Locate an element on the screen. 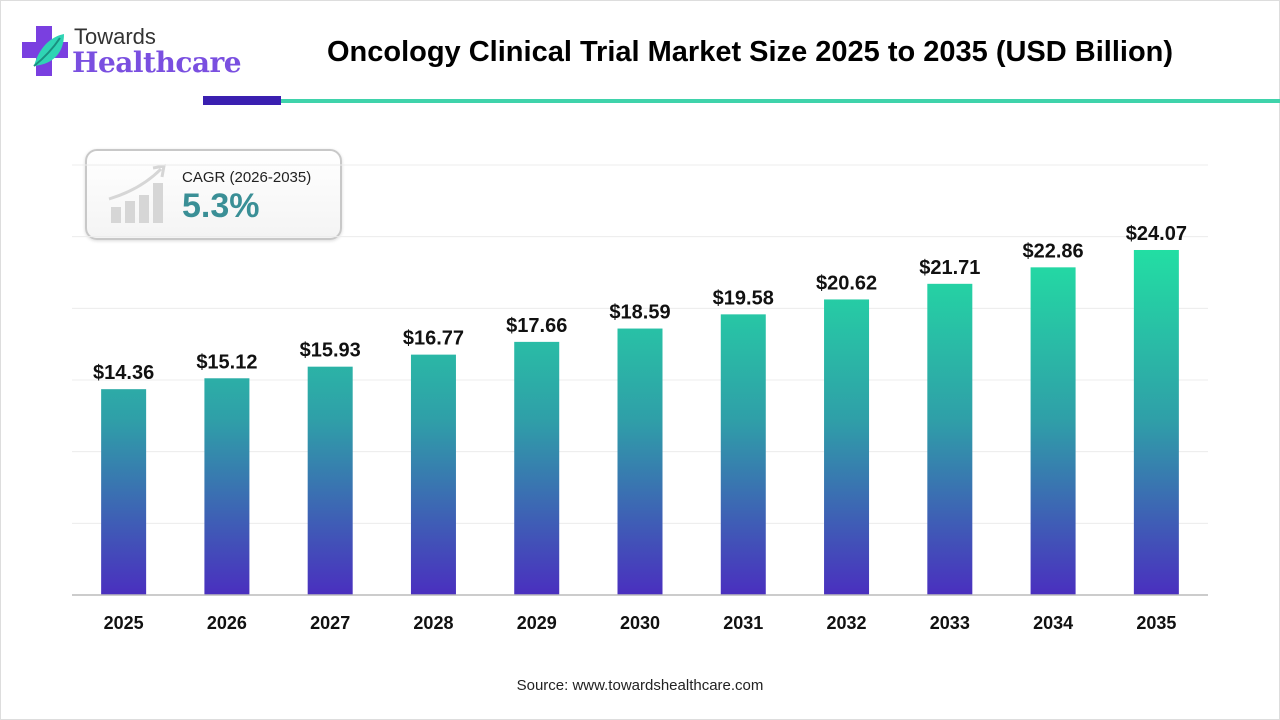  x-tick-label-2026: 2026 is located at coordinates (227, 623).